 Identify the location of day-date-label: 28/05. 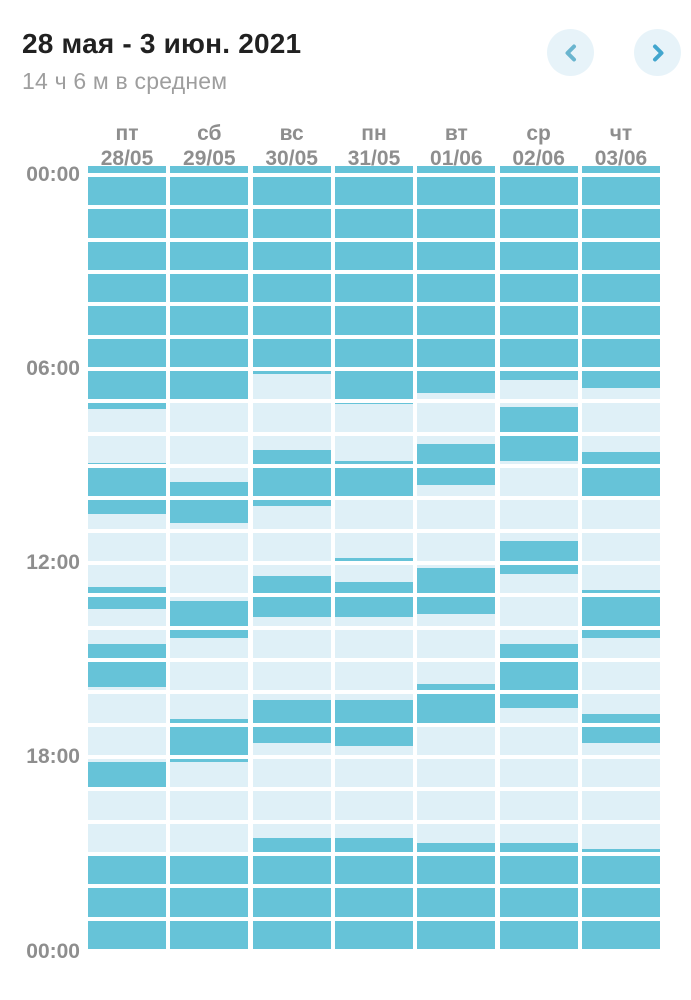
(127, 158).